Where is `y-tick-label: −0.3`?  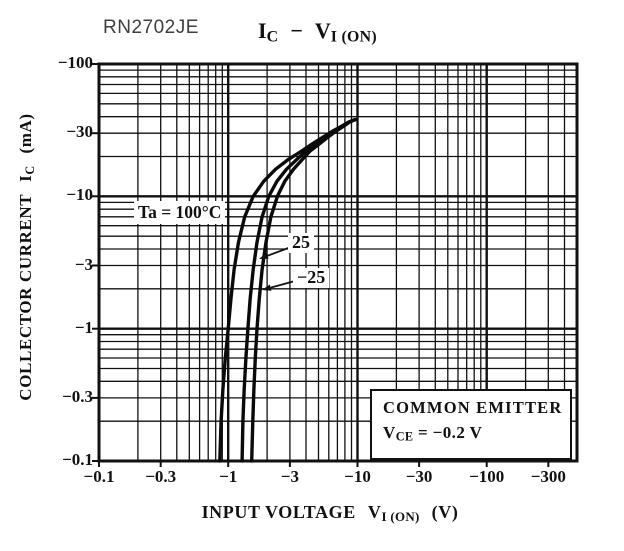 y-tick-label: −0.3 is located at coordinates (77, 396).